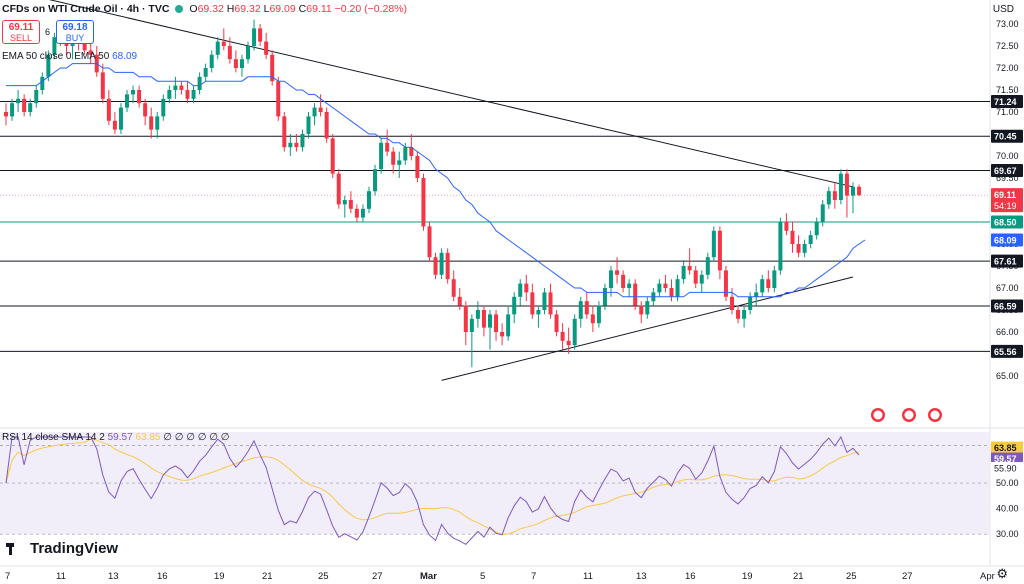 This screenshot has width=1024, height=584. I want to click on price-tick-label: 67.00, so click(1007, 288).